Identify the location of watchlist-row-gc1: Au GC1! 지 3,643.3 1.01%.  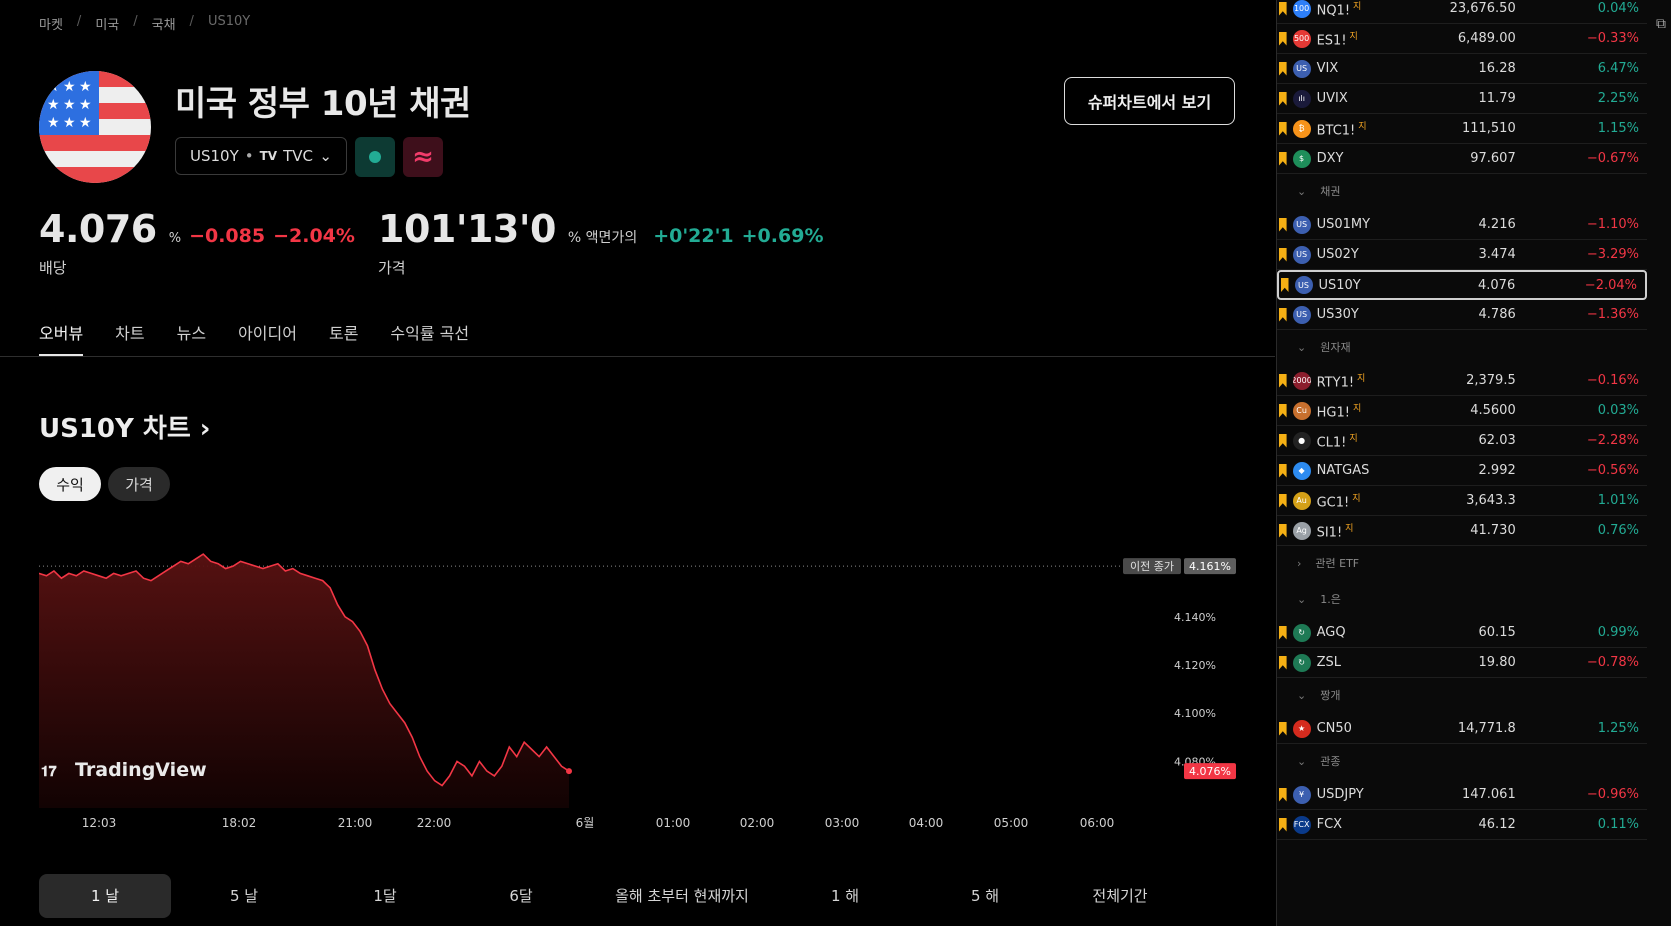
(1462, 501).